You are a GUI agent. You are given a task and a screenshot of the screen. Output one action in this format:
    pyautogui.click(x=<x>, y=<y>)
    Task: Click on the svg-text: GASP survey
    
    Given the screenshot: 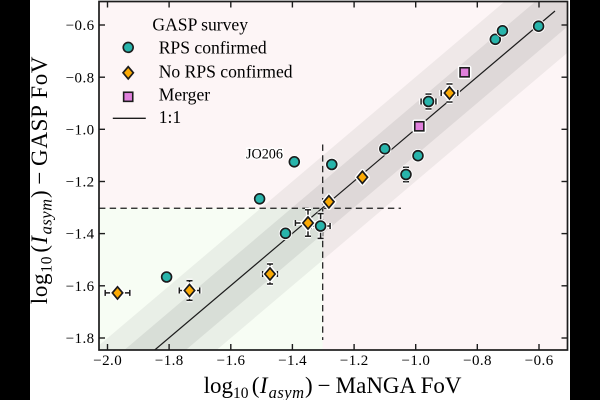 What is the action you would take?
    pyautogui.click(x=200, y=24)
    